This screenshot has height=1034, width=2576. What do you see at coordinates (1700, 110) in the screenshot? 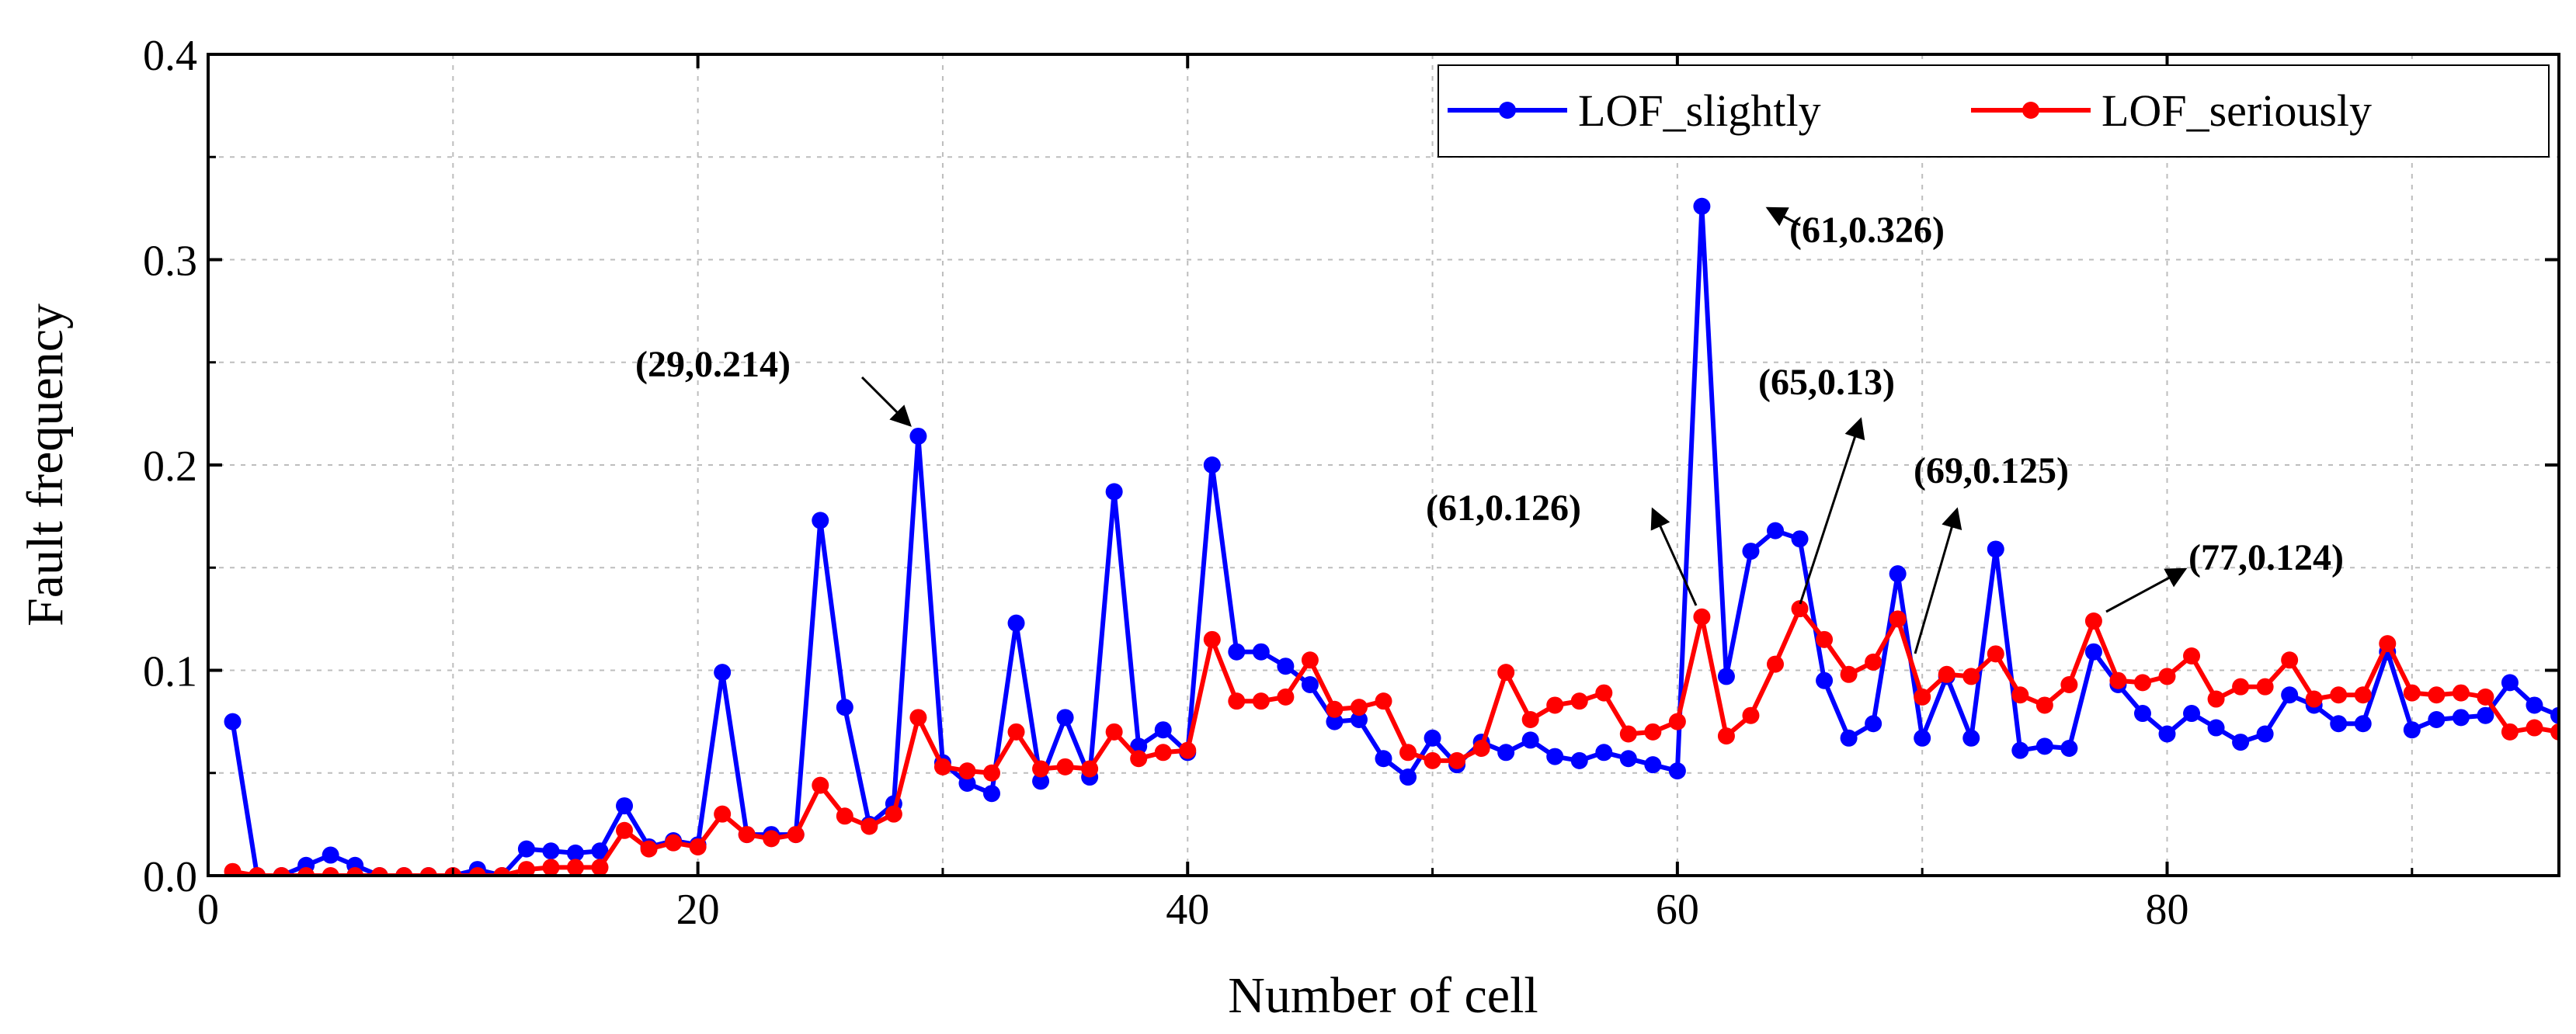
I see `legend-label-lof-slightly: LOF_slightly` at bounding box center [1700, 110].